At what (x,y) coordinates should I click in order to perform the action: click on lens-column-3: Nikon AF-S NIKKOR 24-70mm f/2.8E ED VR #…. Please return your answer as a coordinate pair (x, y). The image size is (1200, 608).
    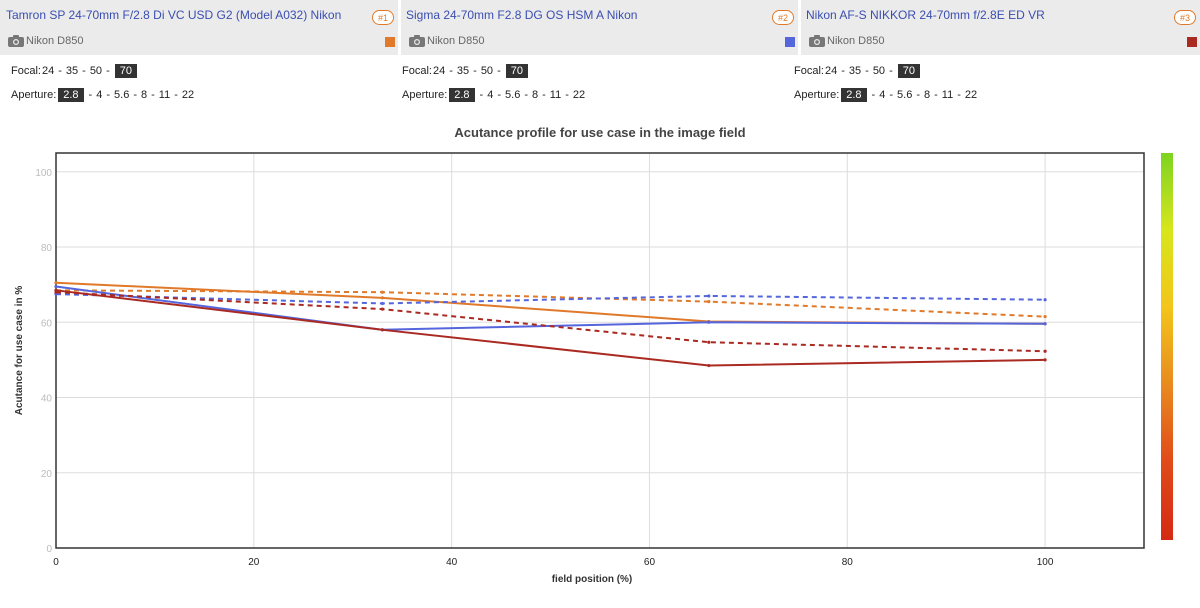
    Looking at the image, I should click on (1000, 27).